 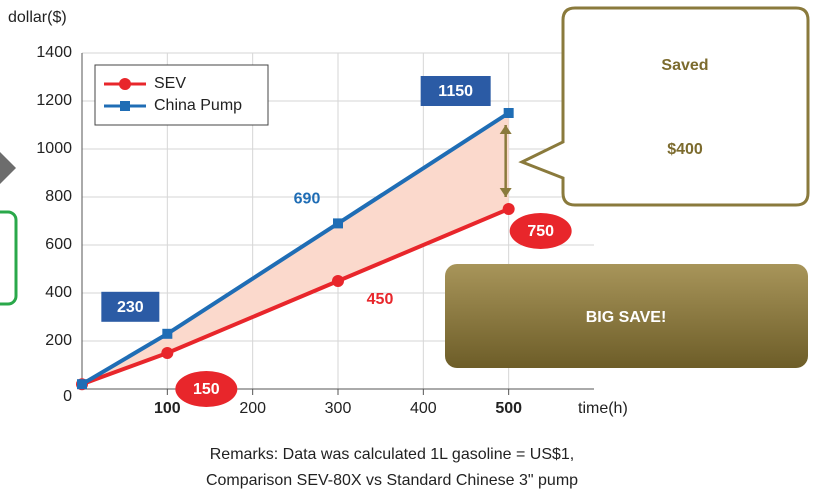 What do you see at coordinates (252, 408) in the screenshot?
I see `x-tick-label: 200` at bounding box center [252, 408].